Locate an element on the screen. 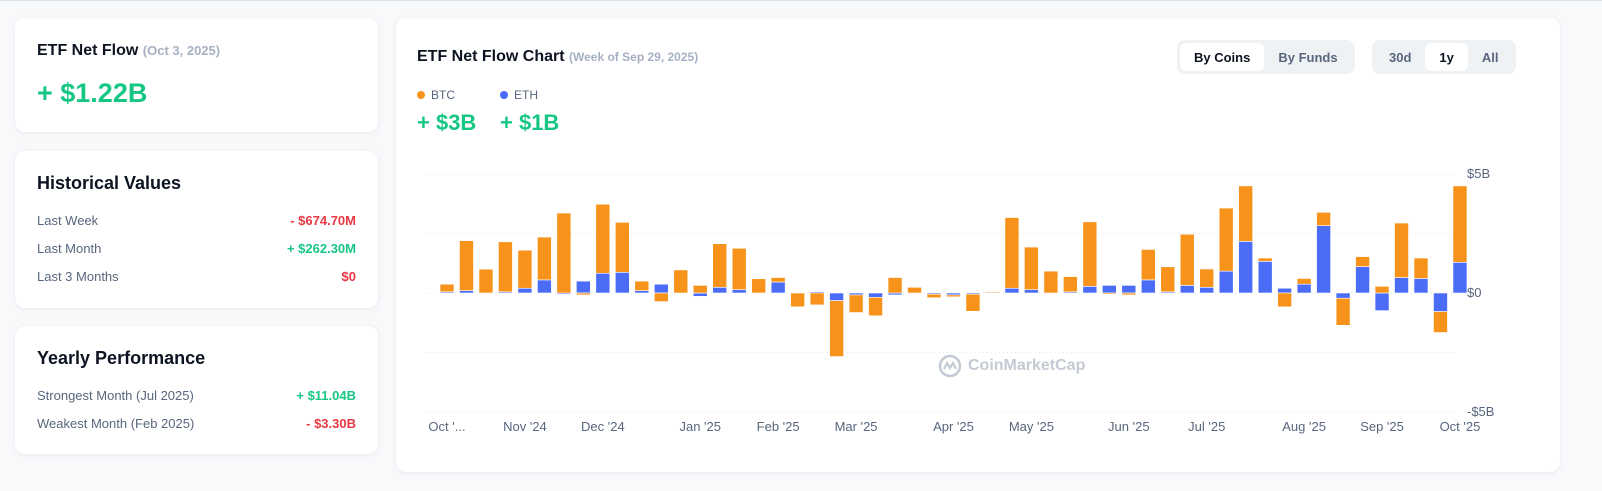 This screenshot has height=491, width=1602. tab-1y: 1y is located at coordinates (1446, 57).